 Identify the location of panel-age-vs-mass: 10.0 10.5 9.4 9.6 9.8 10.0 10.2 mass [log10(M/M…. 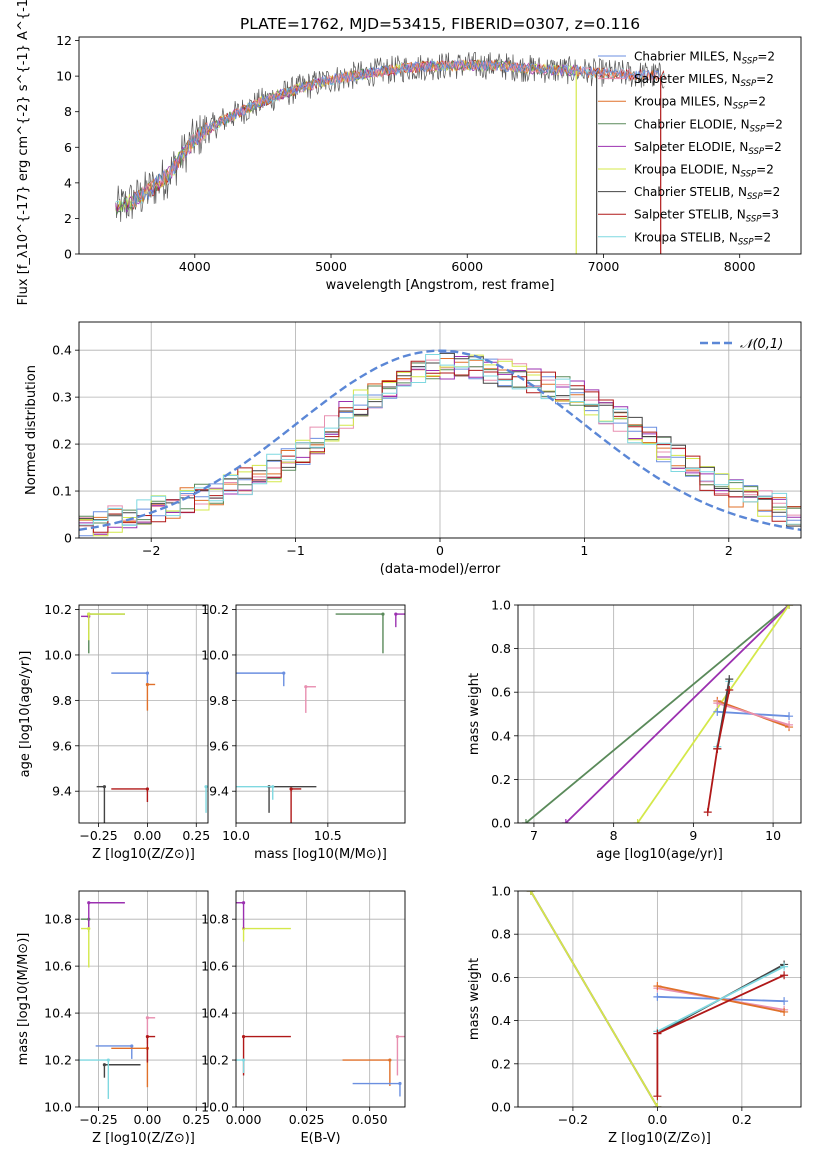
(303, 732).